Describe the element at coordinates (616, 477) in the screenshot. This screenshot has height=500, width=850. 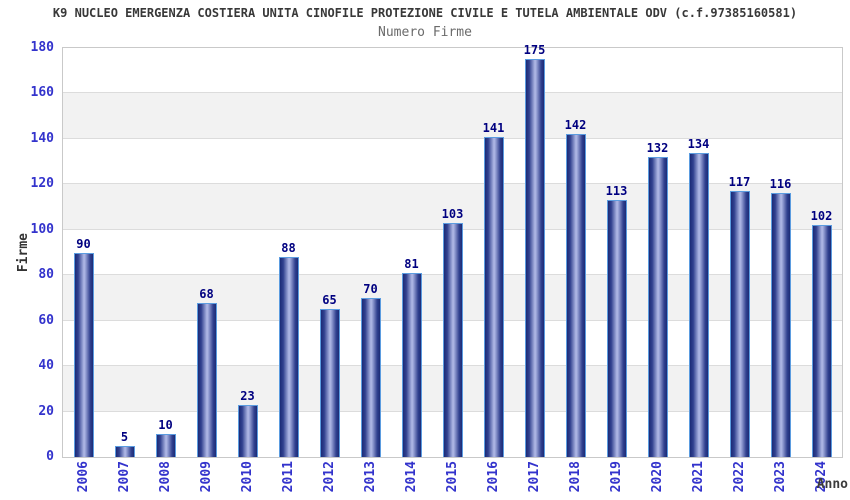
I see `x-tick-label: 2019` at that location.